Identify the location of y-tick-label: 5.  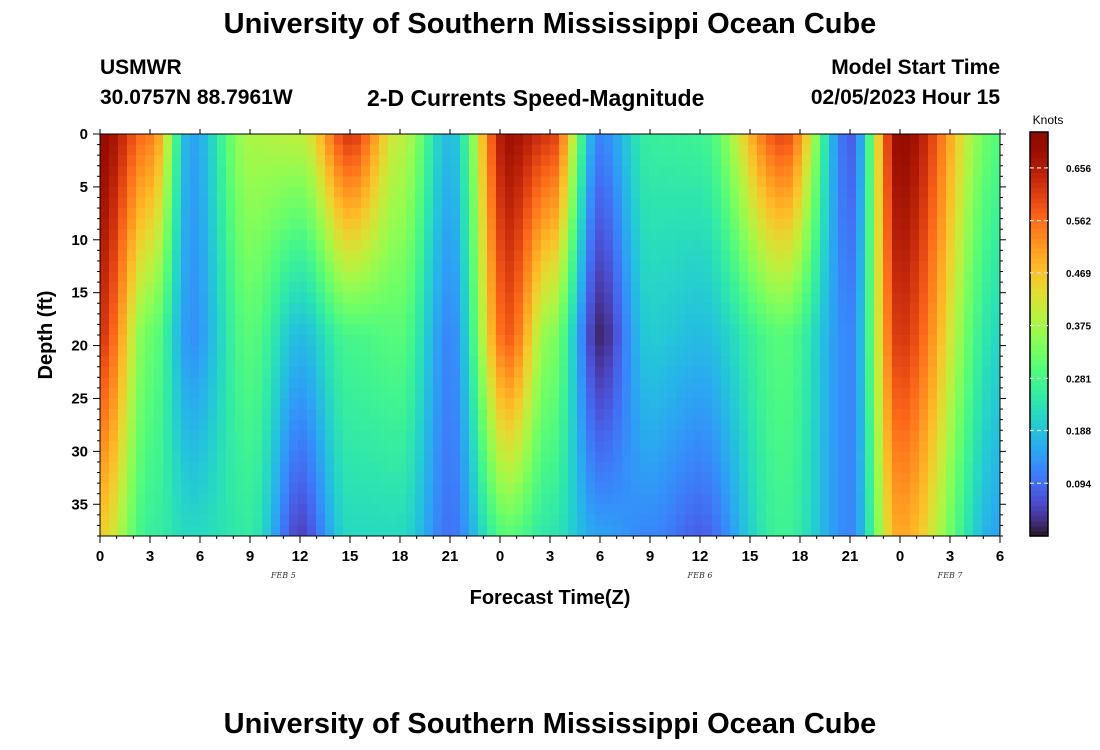
(84, 187).